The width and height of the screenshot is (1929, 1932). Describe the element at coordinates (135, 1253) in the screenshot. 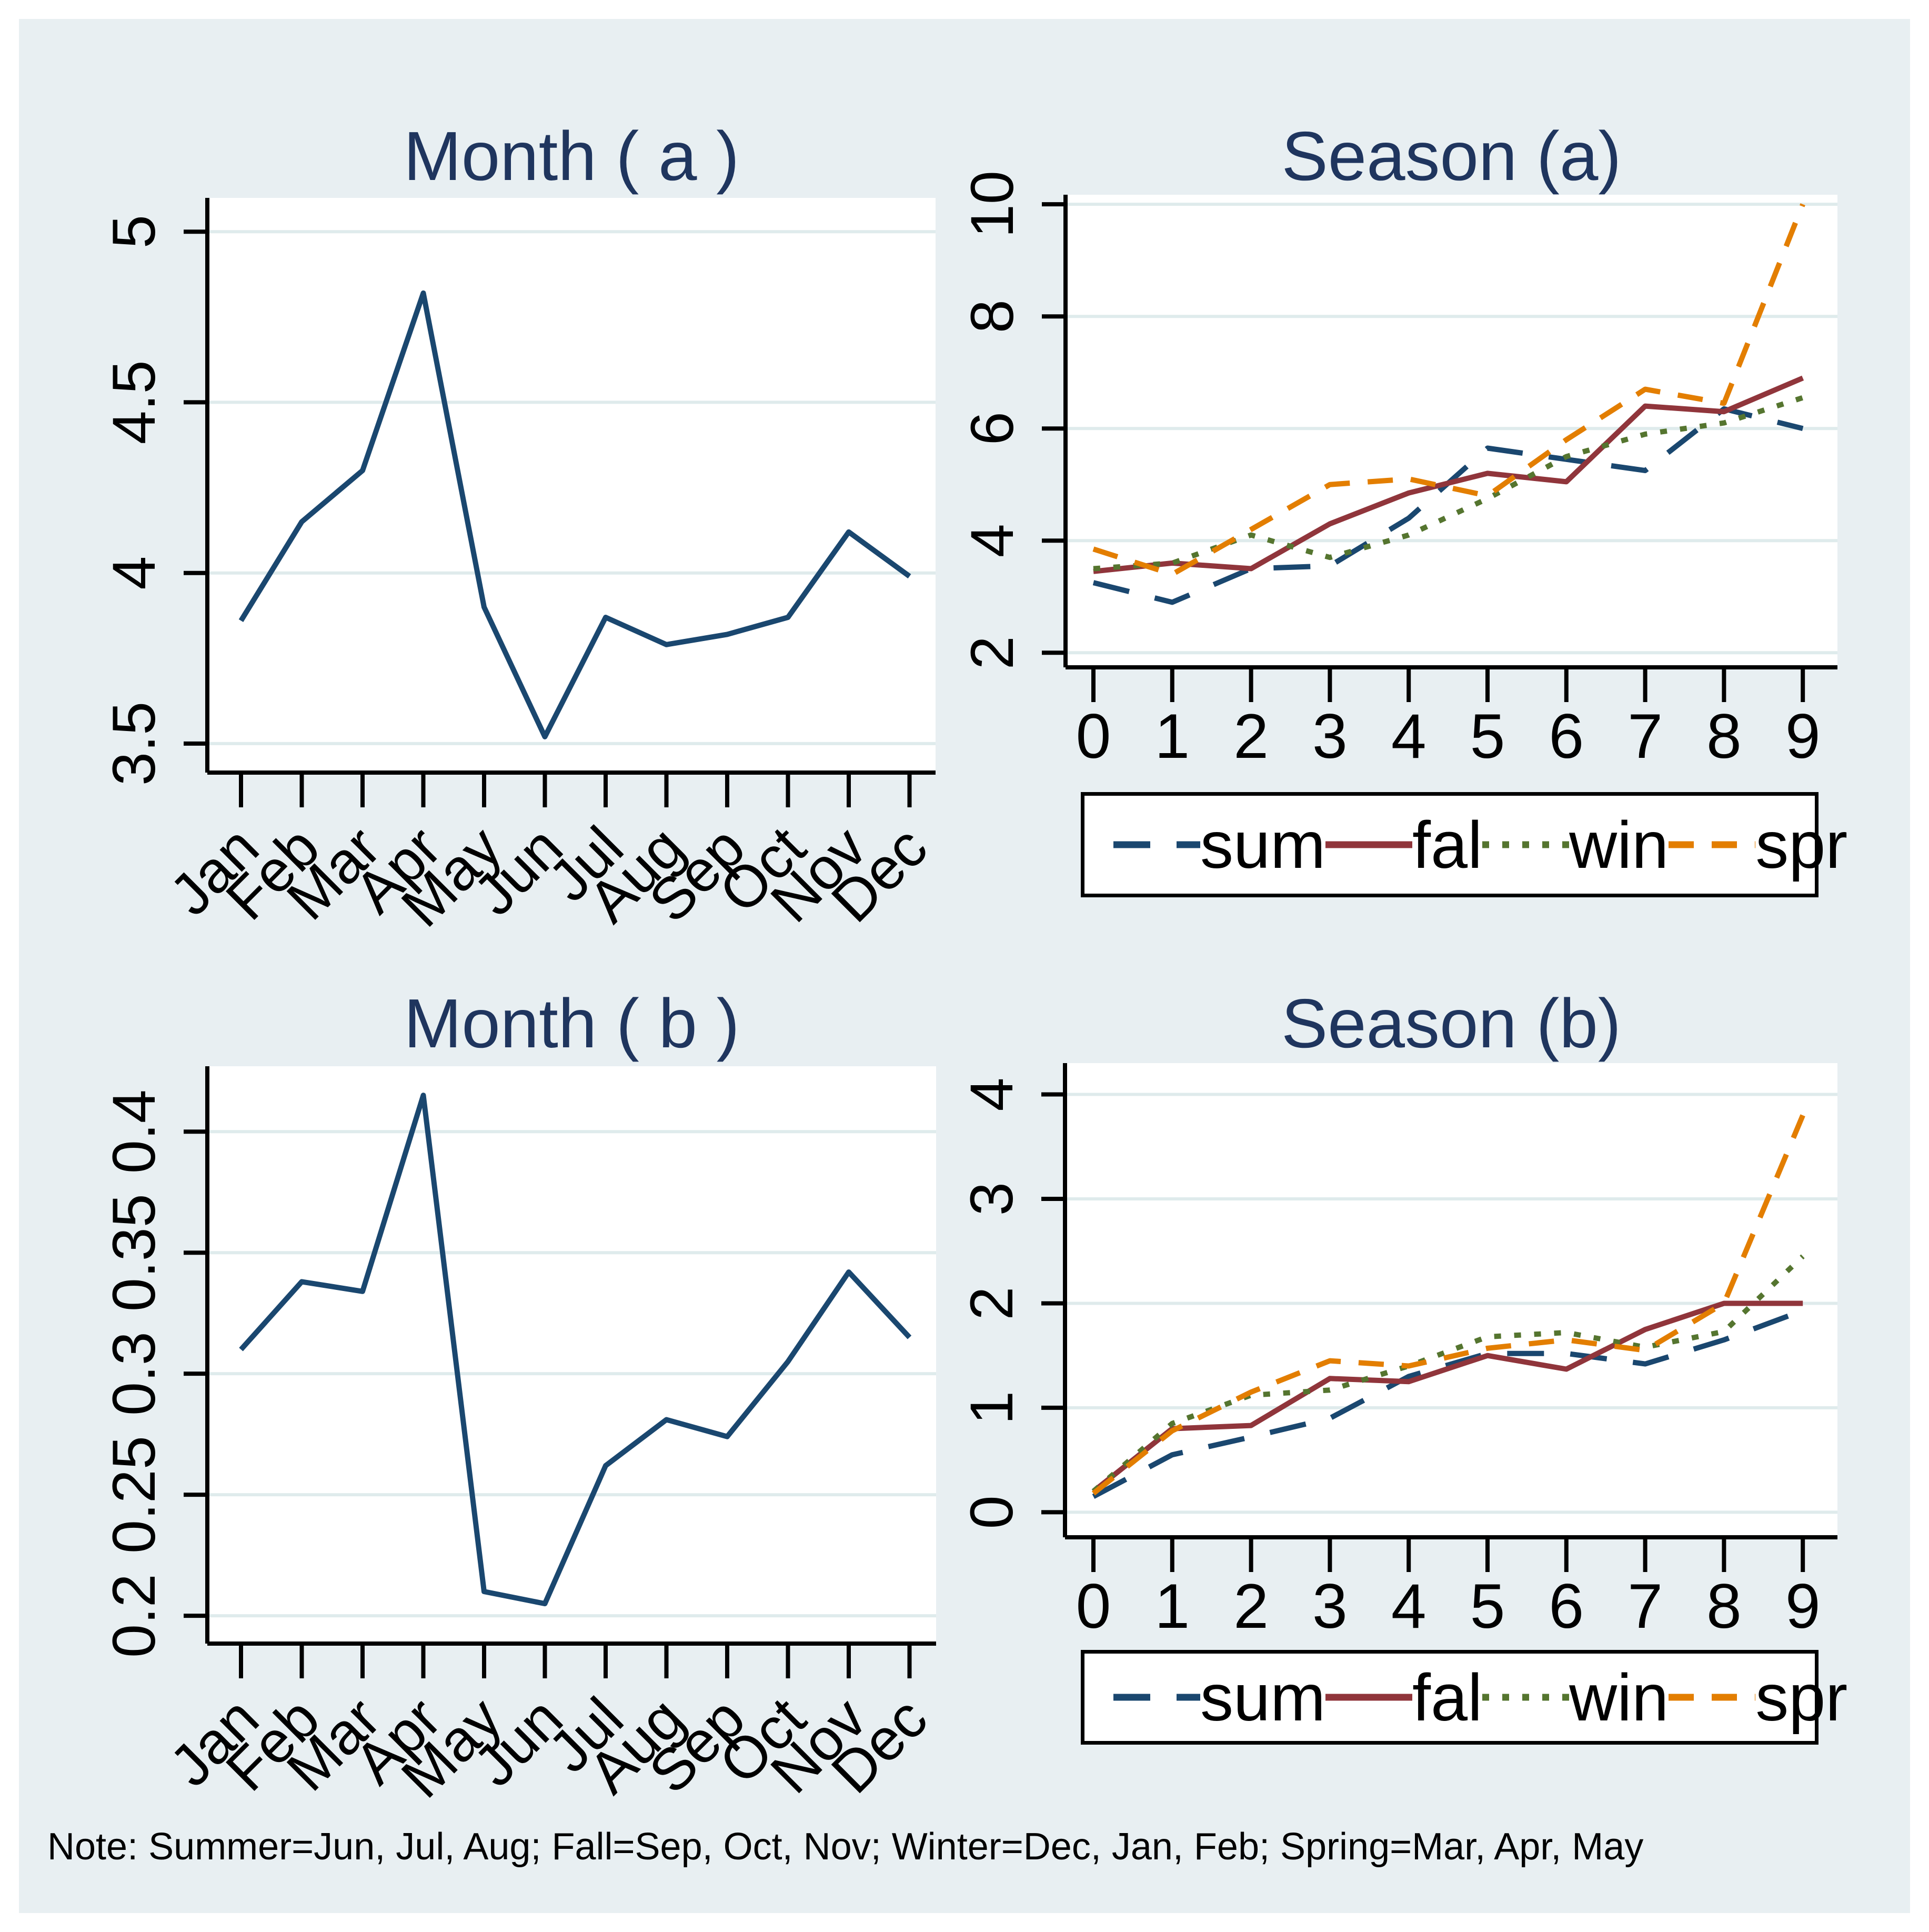

I see `y-tick-label: 0.35` at that location.